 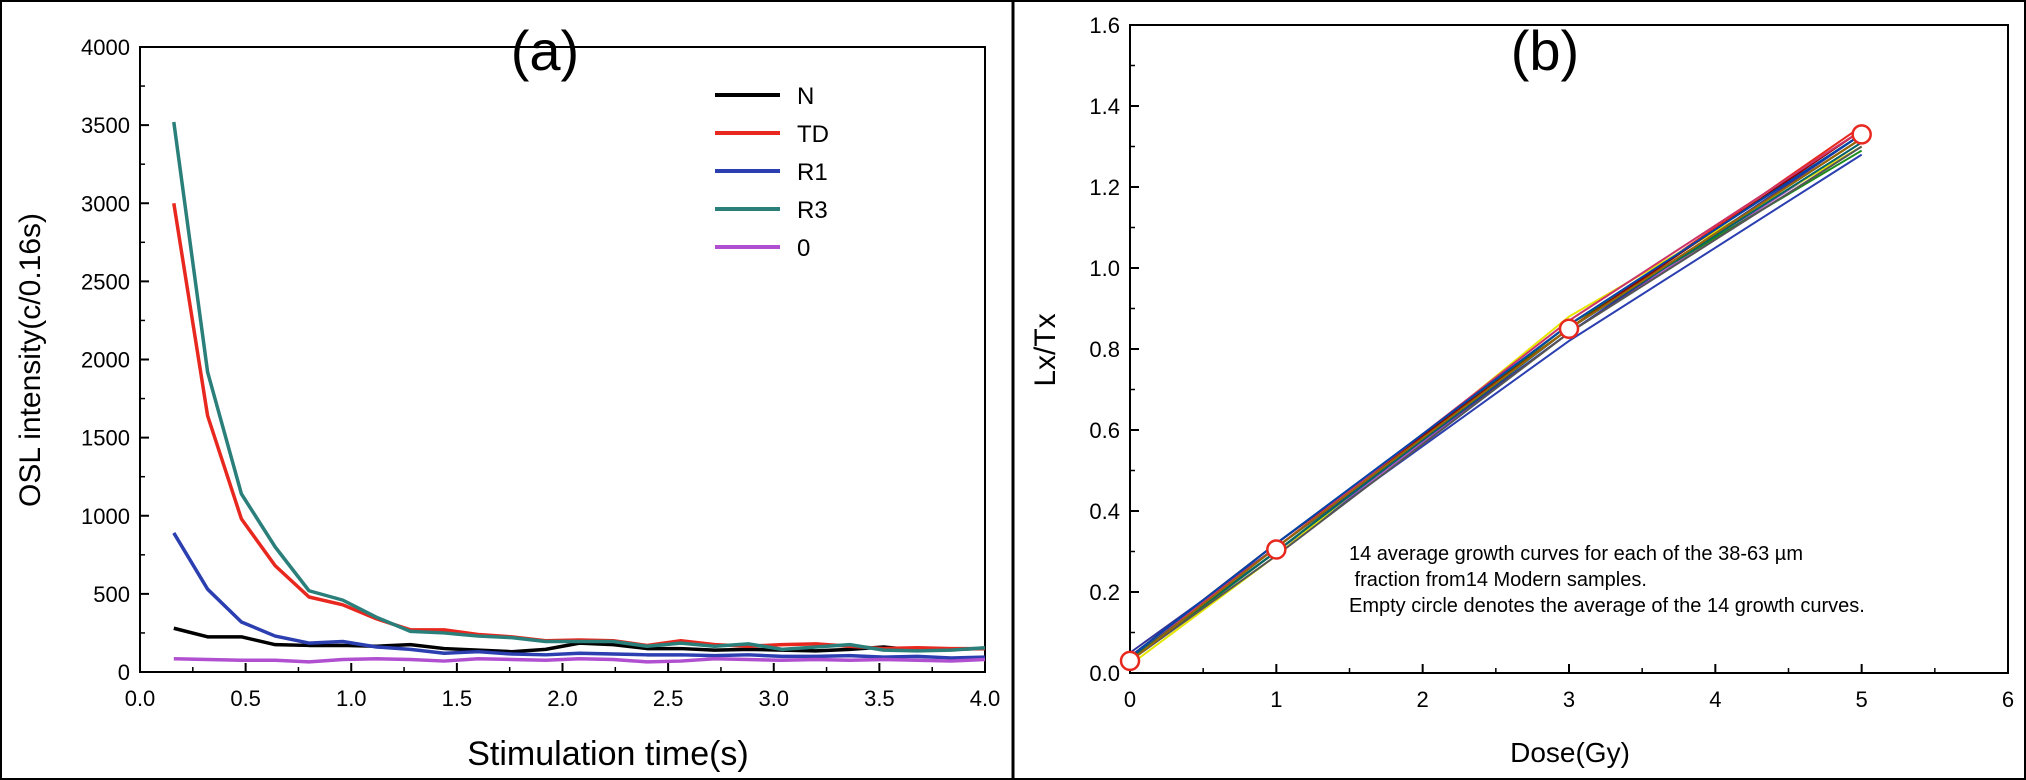 I want to click on y-tick-label: 1500, so click(x=105, y=438).